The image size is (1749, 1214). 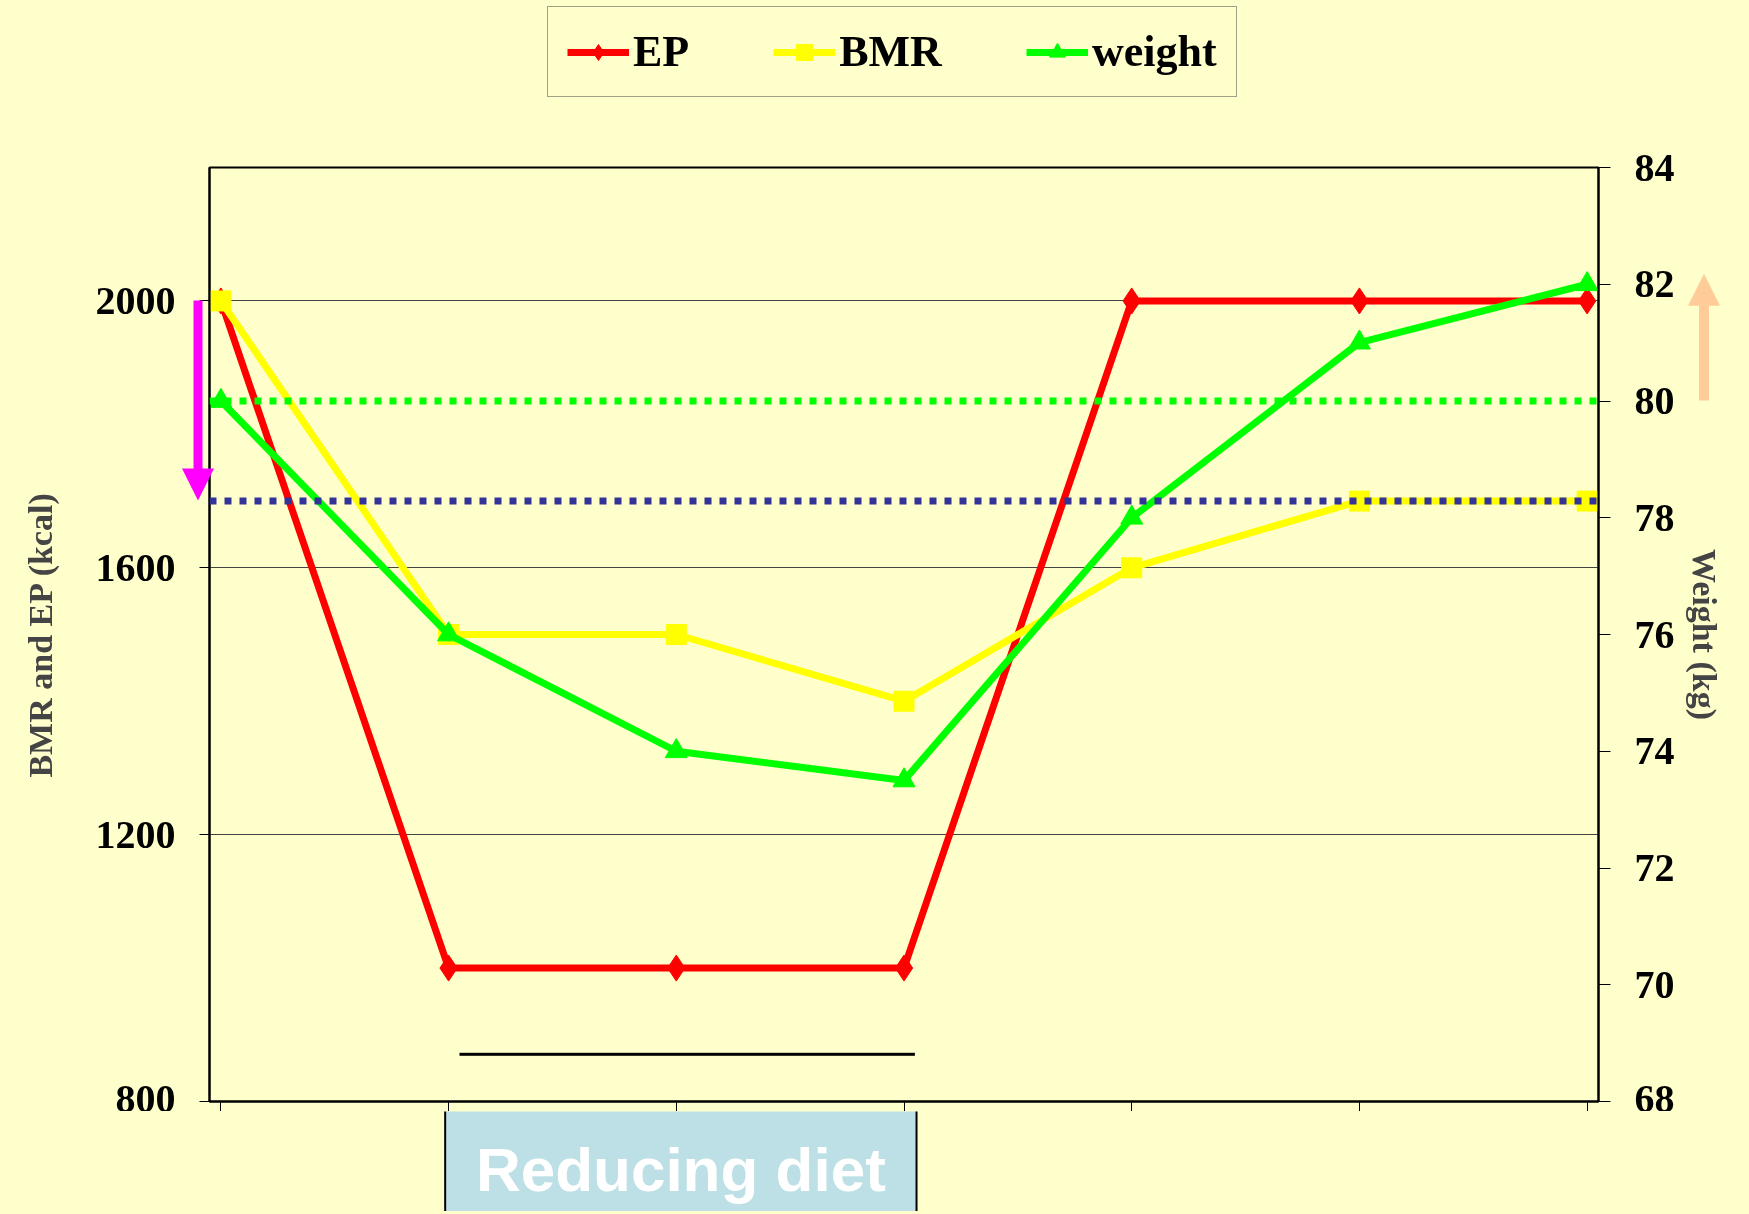 What do you see at coordinates (1654, 517) in the screenshot?
I see `y2-tick-label: 78` at bounding box center [1654, 517].